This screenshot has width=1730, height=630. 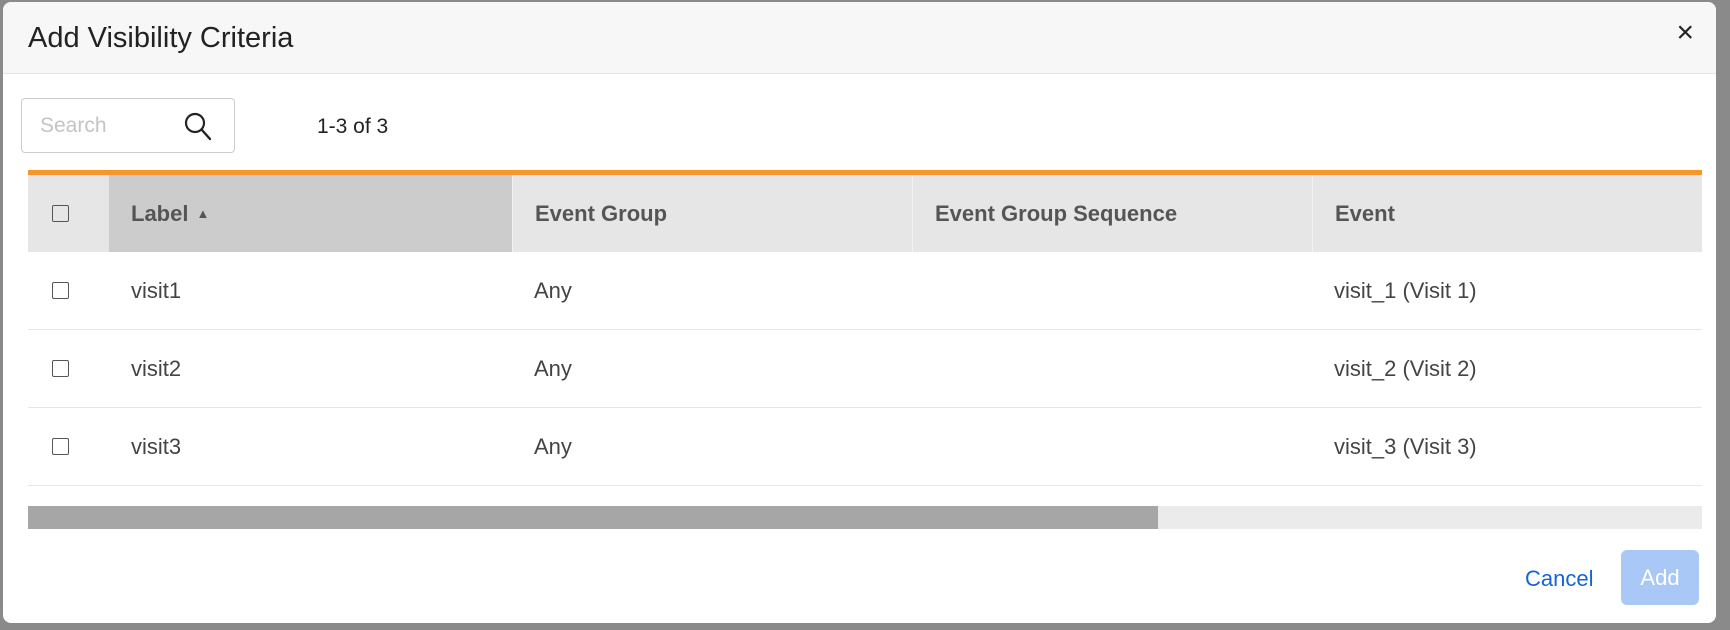 I want to click on horizontal-scrollbar, so click(x=865, y=517).